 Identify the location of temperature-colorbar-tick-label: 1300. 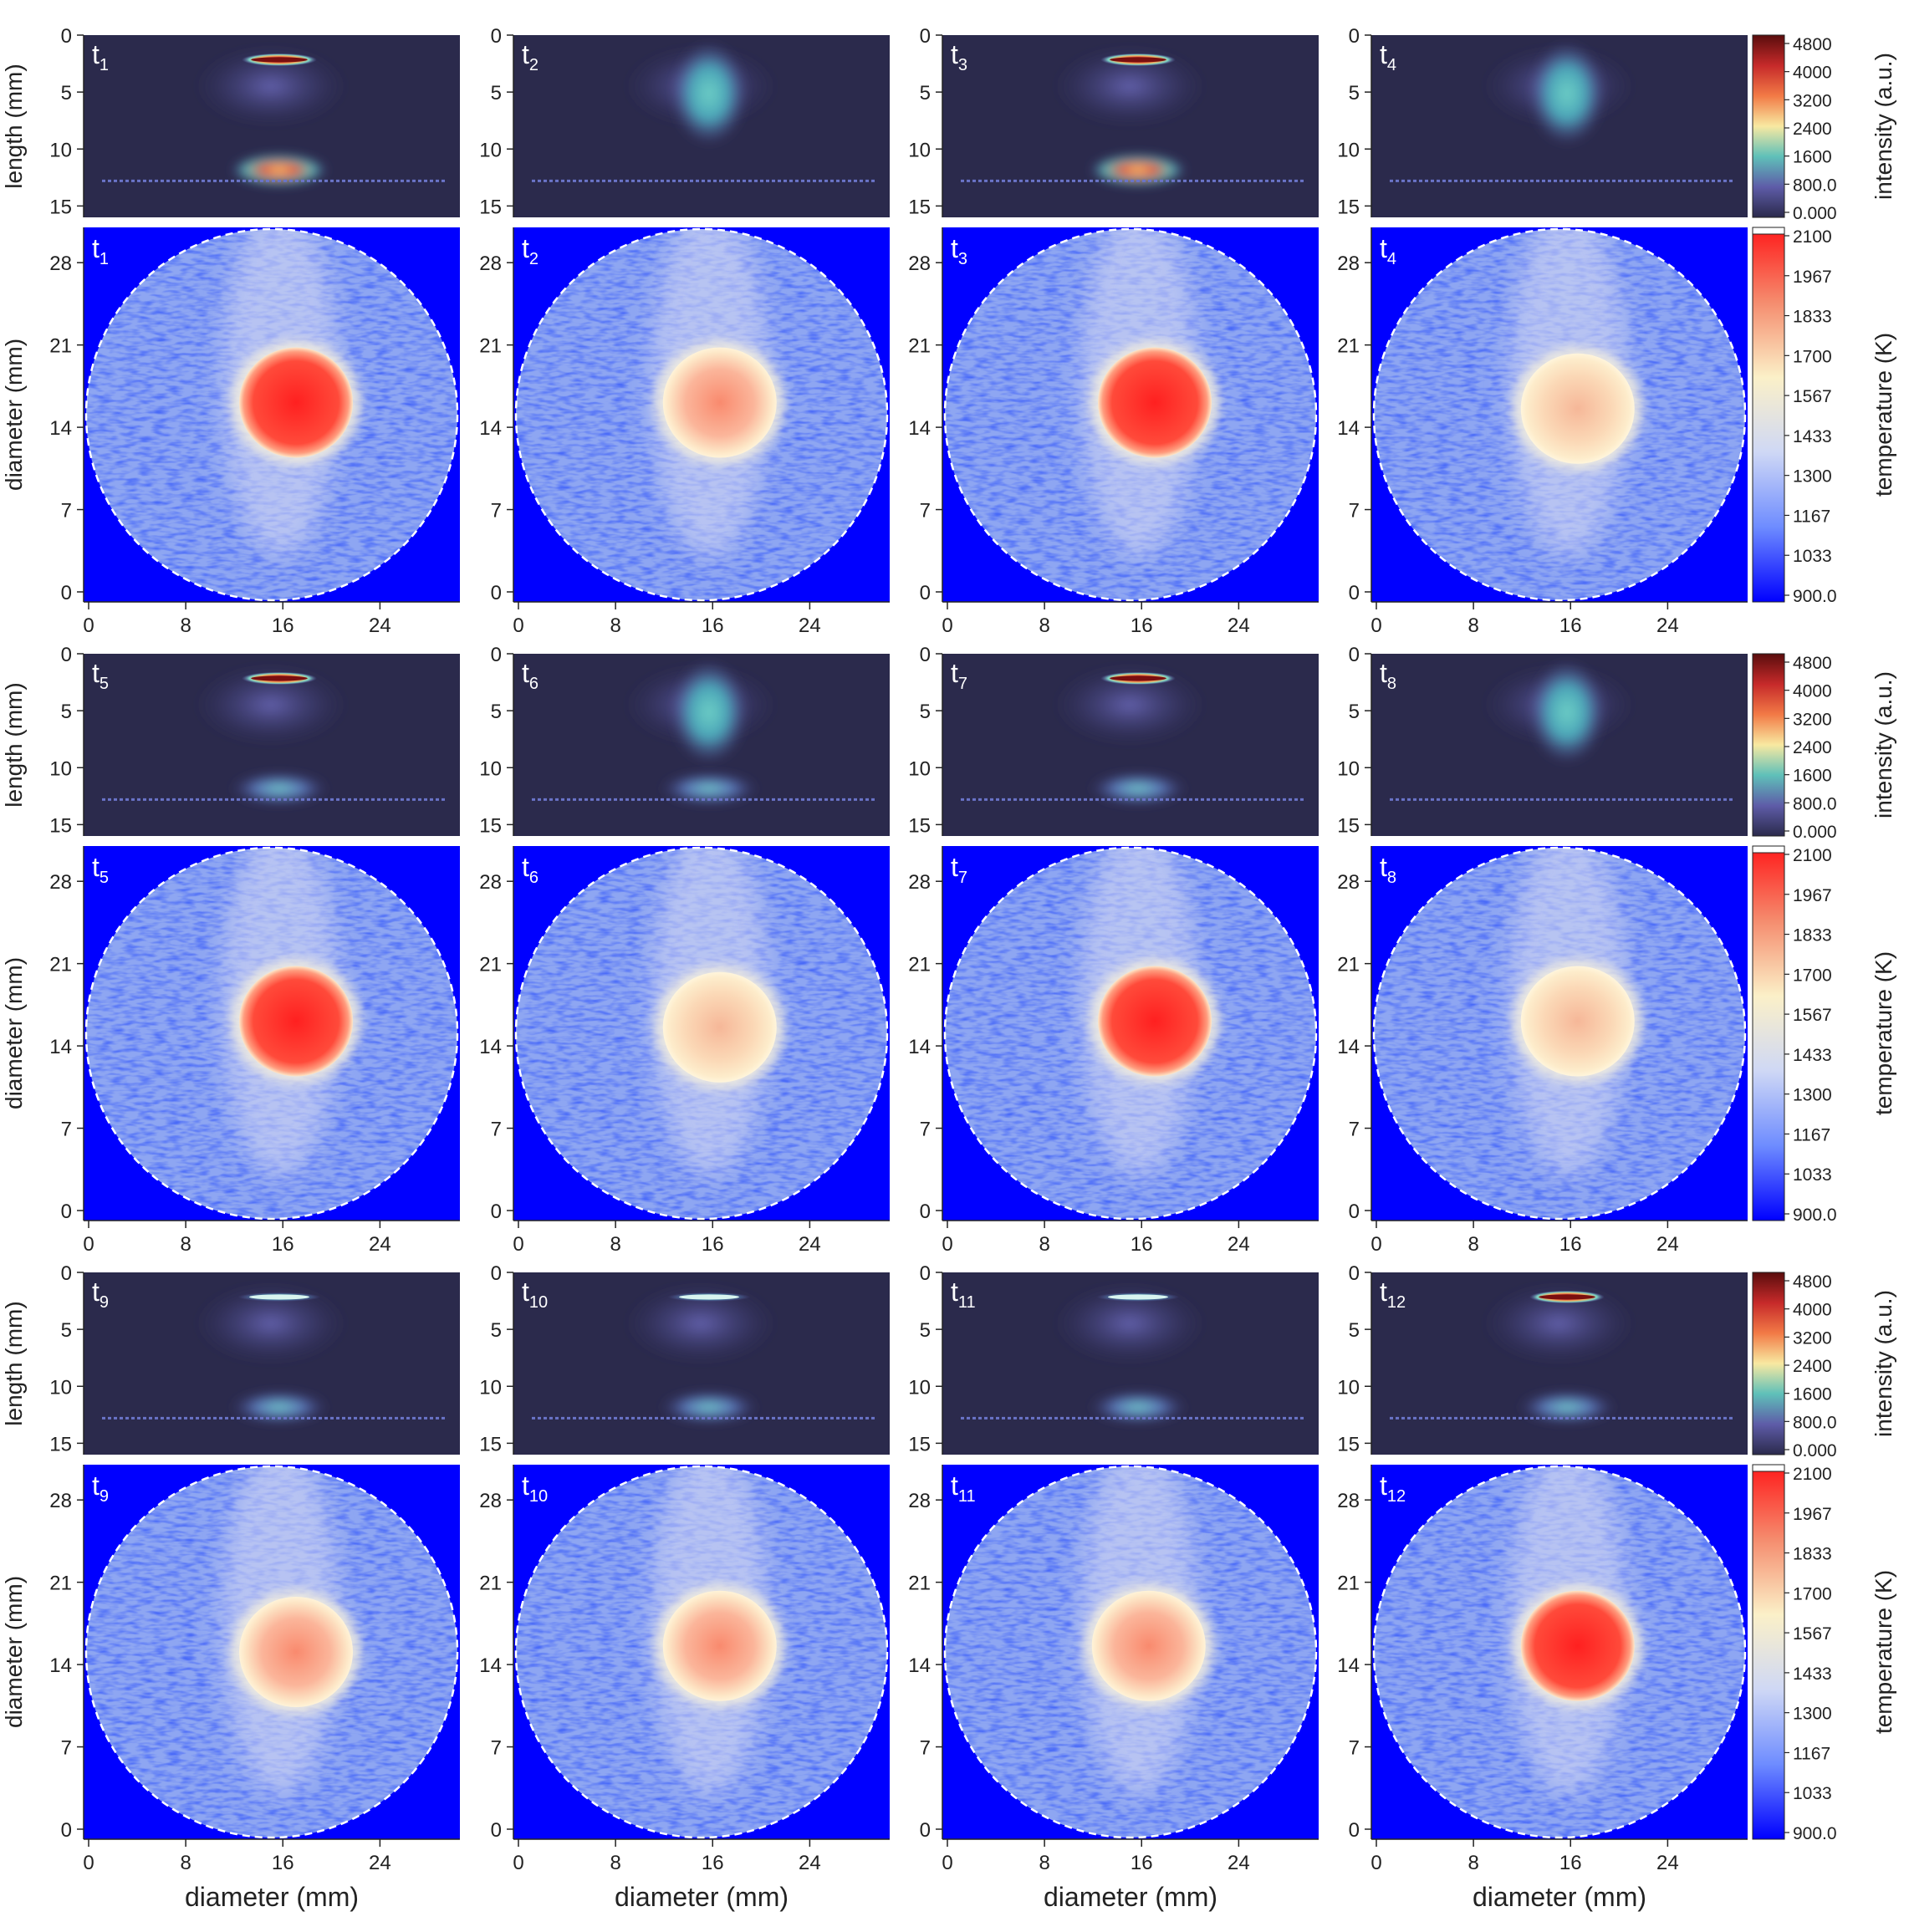
(1812, 1095).